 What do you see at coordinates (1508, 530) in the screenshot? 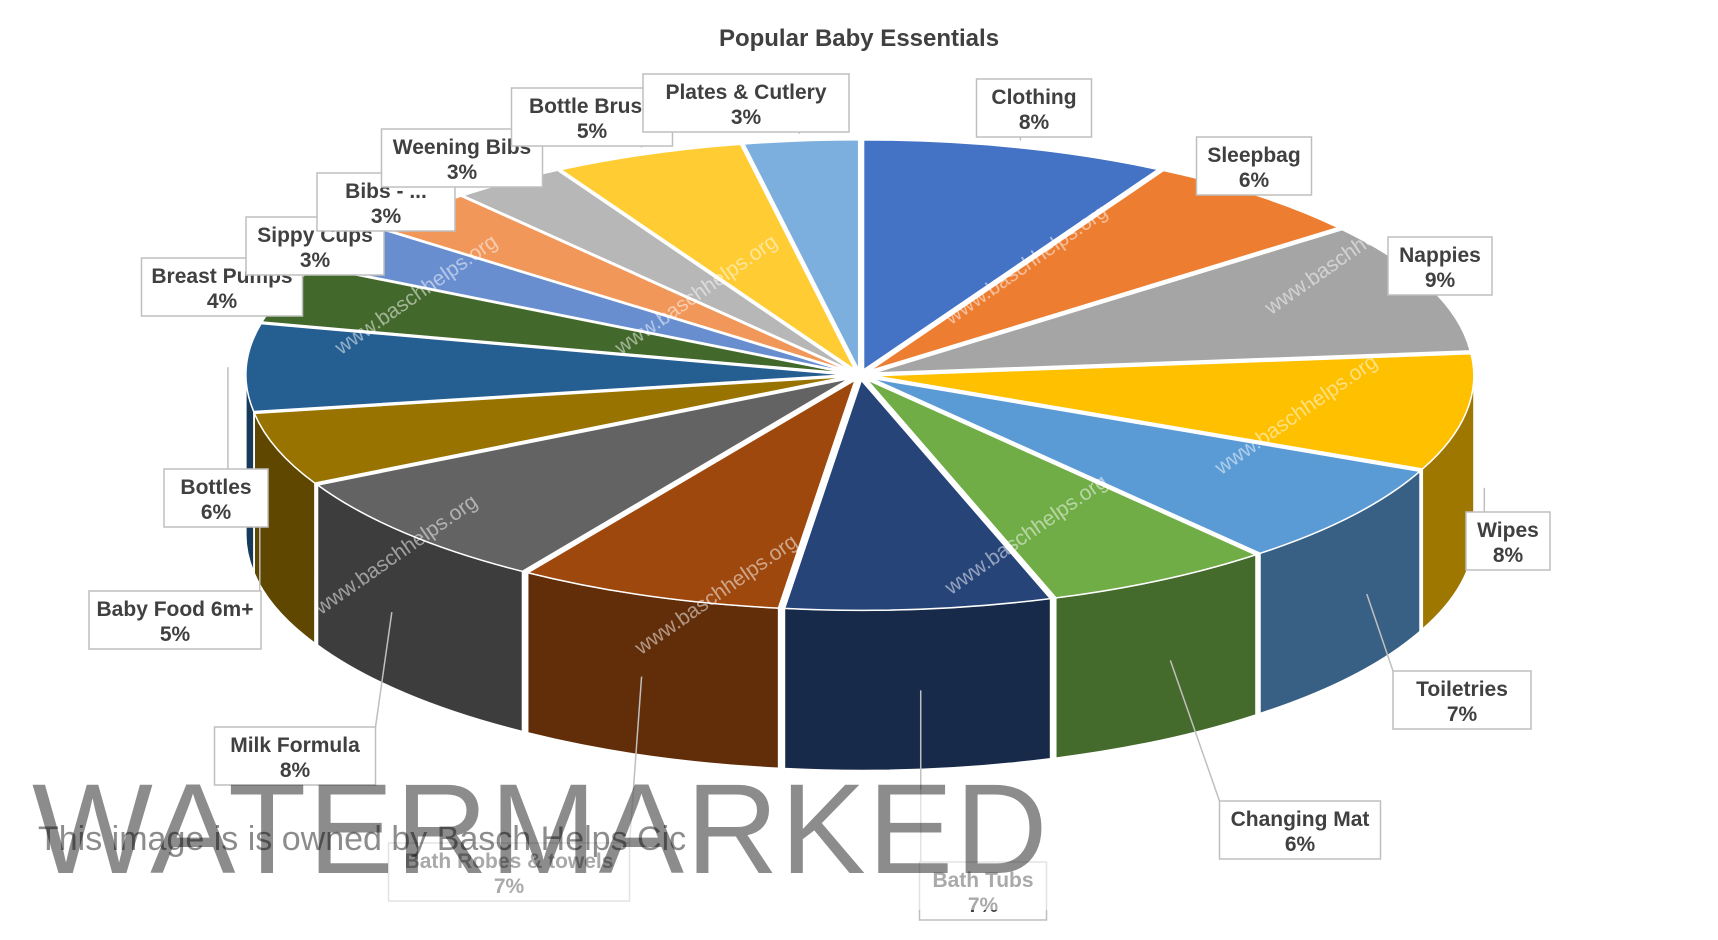
I see `data-label-name-wipes: Wipes` at bounding box center [1508, 530].